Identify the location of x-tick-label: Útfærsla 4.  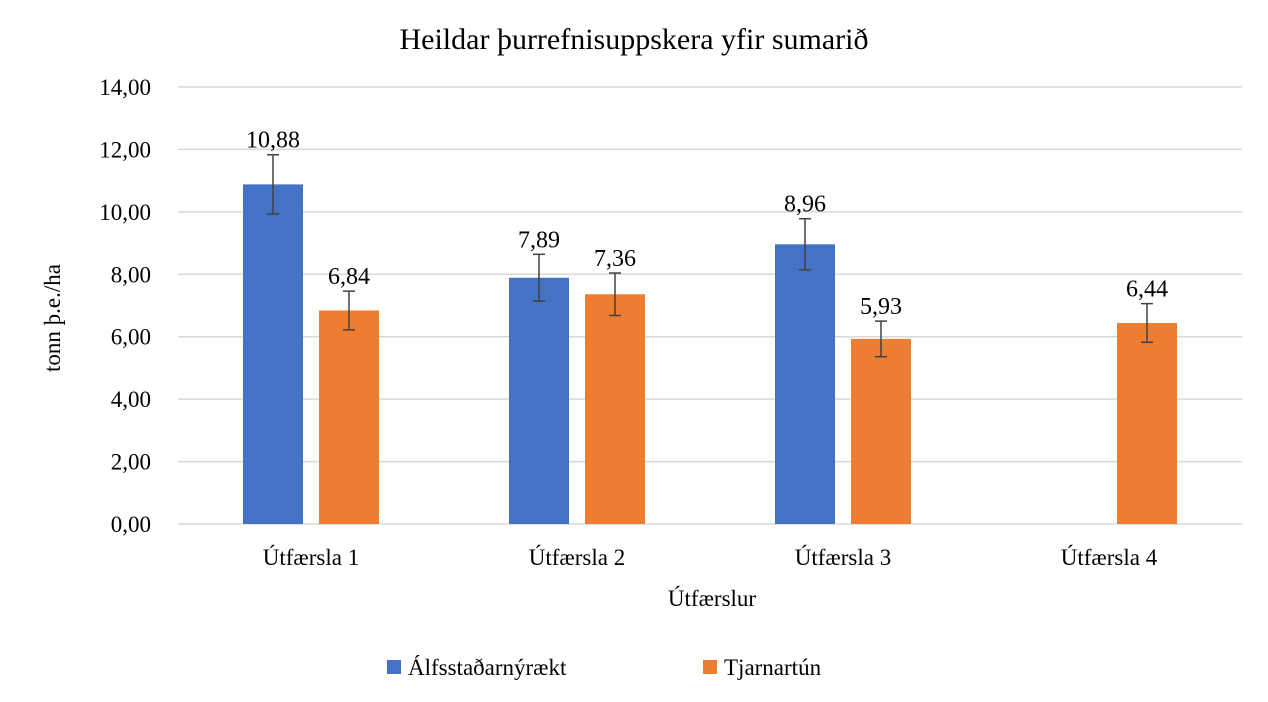
(1109, 557).